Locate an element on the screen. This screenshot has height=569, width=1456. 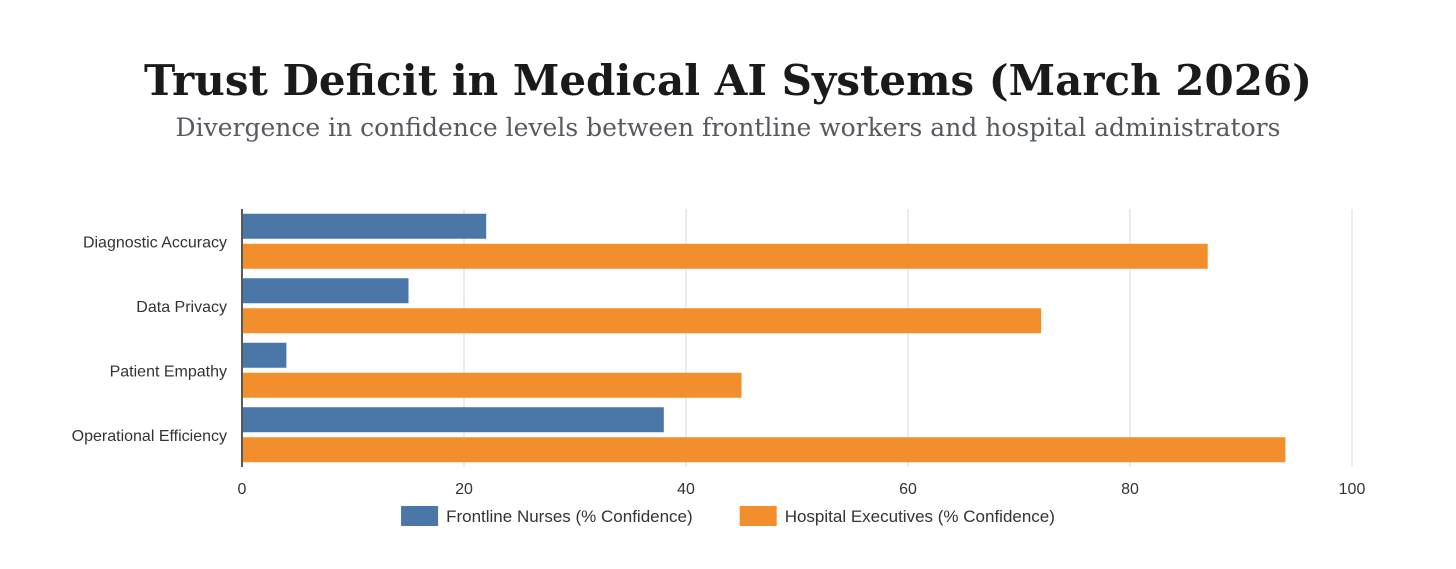
y-tick-label: Patient Empathy is located at coordinates (168, 371).